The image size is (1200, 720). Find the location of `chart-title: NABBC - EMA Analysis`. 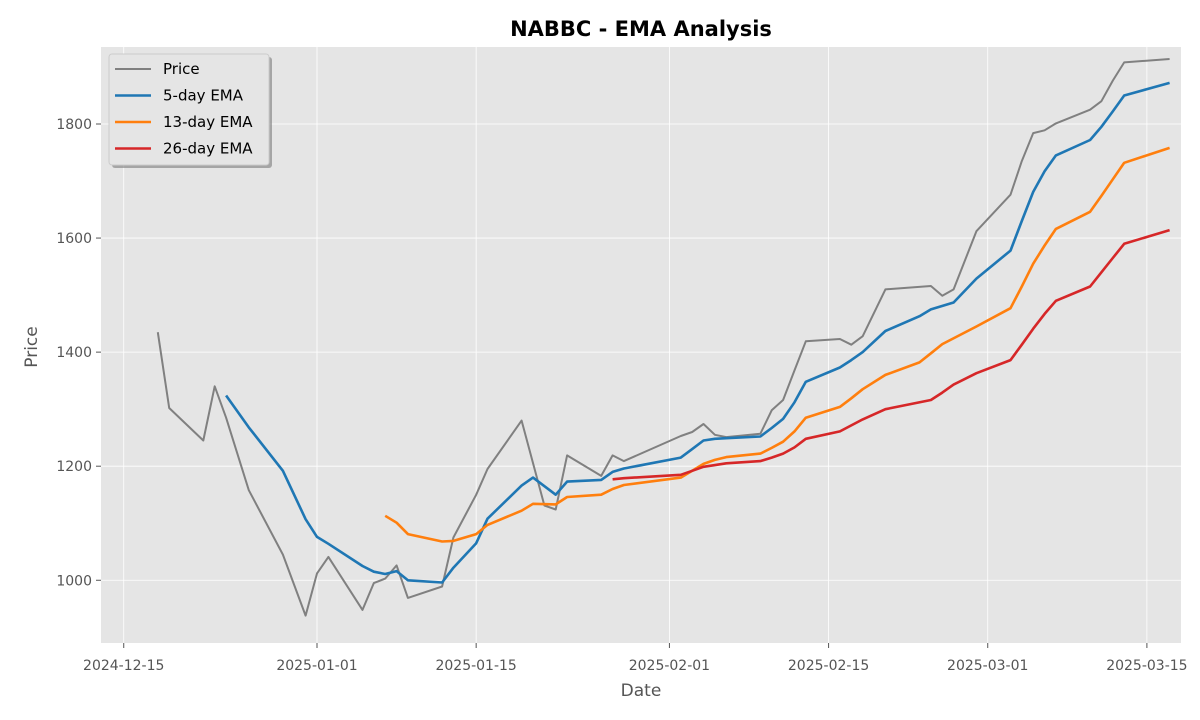

chart-title: NABBC - EMA Analysis is located at coordinates (641, 29).